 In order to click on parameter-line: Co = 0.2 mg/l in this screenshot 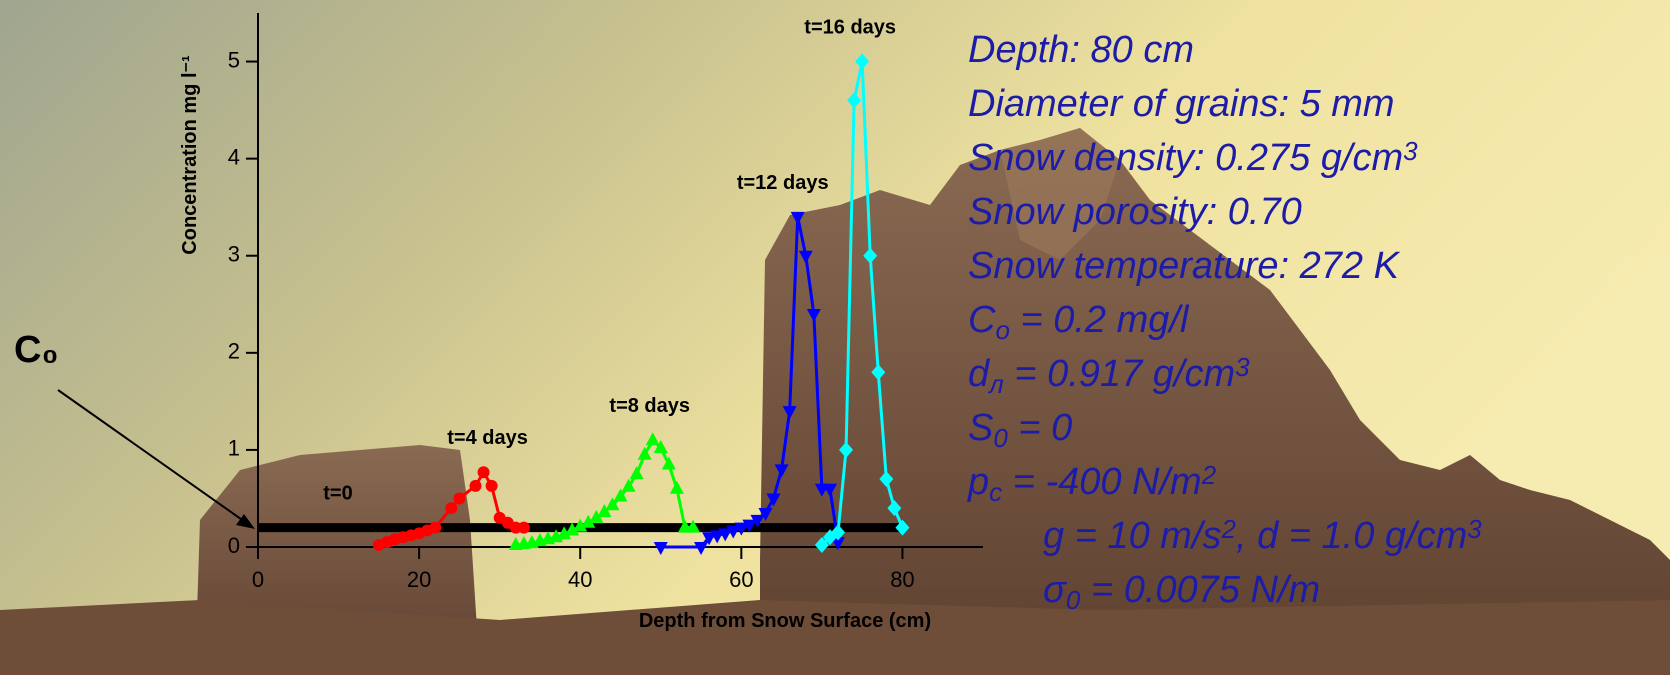, I will do `click(1079, 322)`.